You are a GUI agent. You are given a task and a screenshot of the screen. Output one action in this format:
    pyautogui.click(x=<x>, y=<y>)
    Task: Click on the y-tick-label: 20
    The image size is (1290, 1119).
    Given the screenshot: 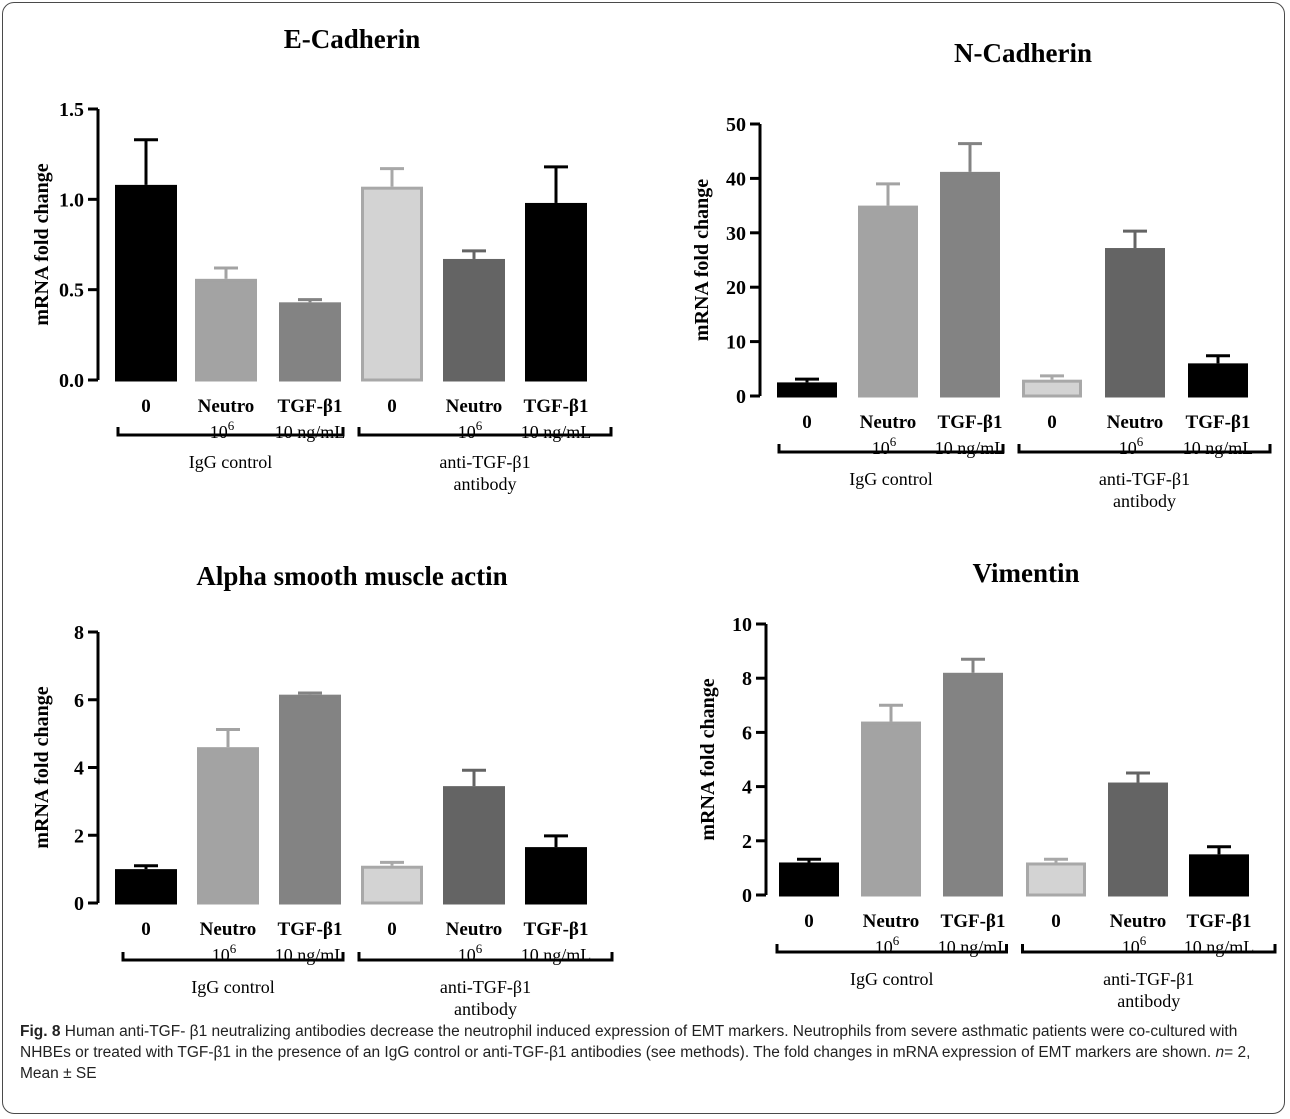 What is the action you would take?
    pyautogui.click(x=736, y=288)
    